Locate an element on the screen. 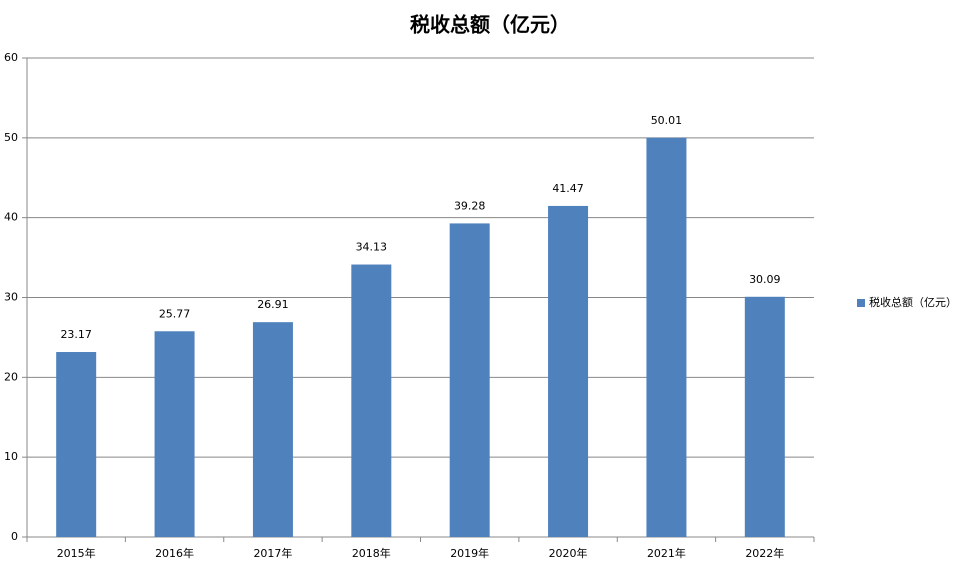 The width and height of the screenshot is (977, 573). x-tick-label: 2015年 is located at coordinates (76, 553).